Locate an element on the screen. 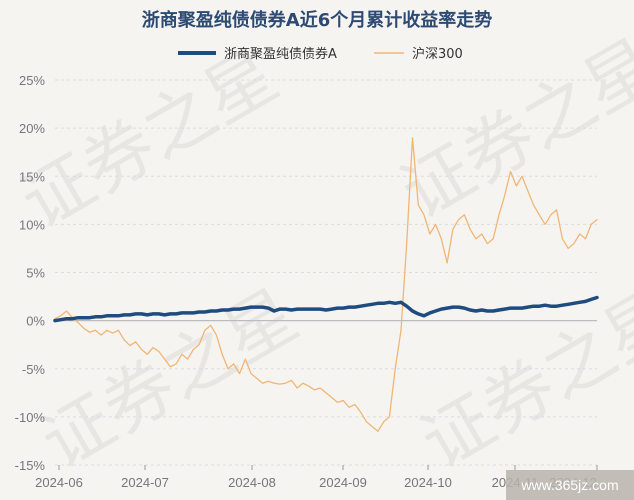 Image resolution: width=634 pixels, height=500 pixels. legend-label-index: 沪深300 is located at coordinates (437, 54).